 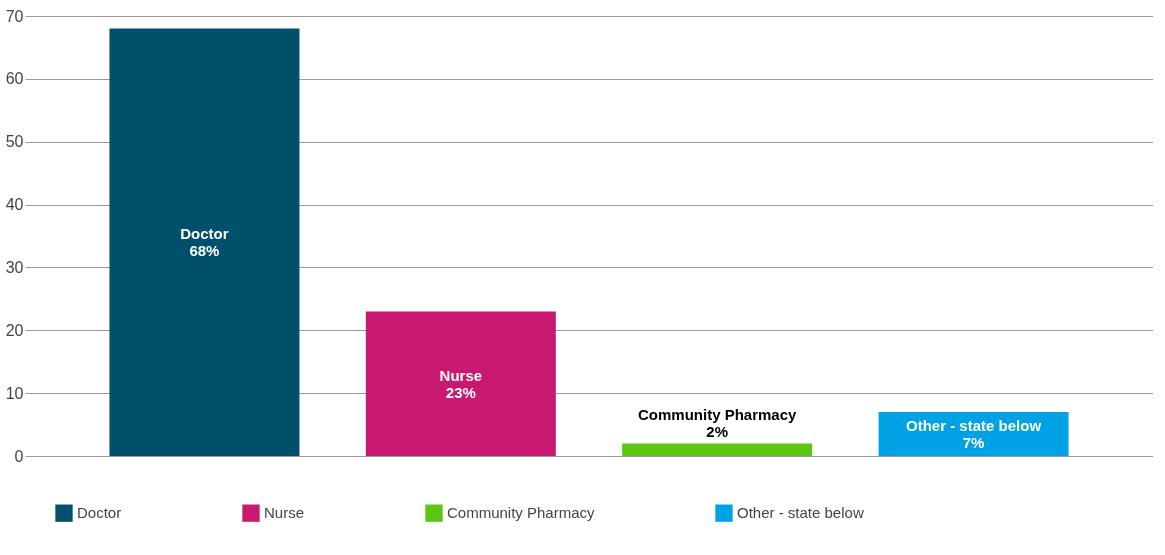 What do you see at coordinates (974, 425) in the screenshot?
I see `text: Other - state below` at bounding box center [974, 425].